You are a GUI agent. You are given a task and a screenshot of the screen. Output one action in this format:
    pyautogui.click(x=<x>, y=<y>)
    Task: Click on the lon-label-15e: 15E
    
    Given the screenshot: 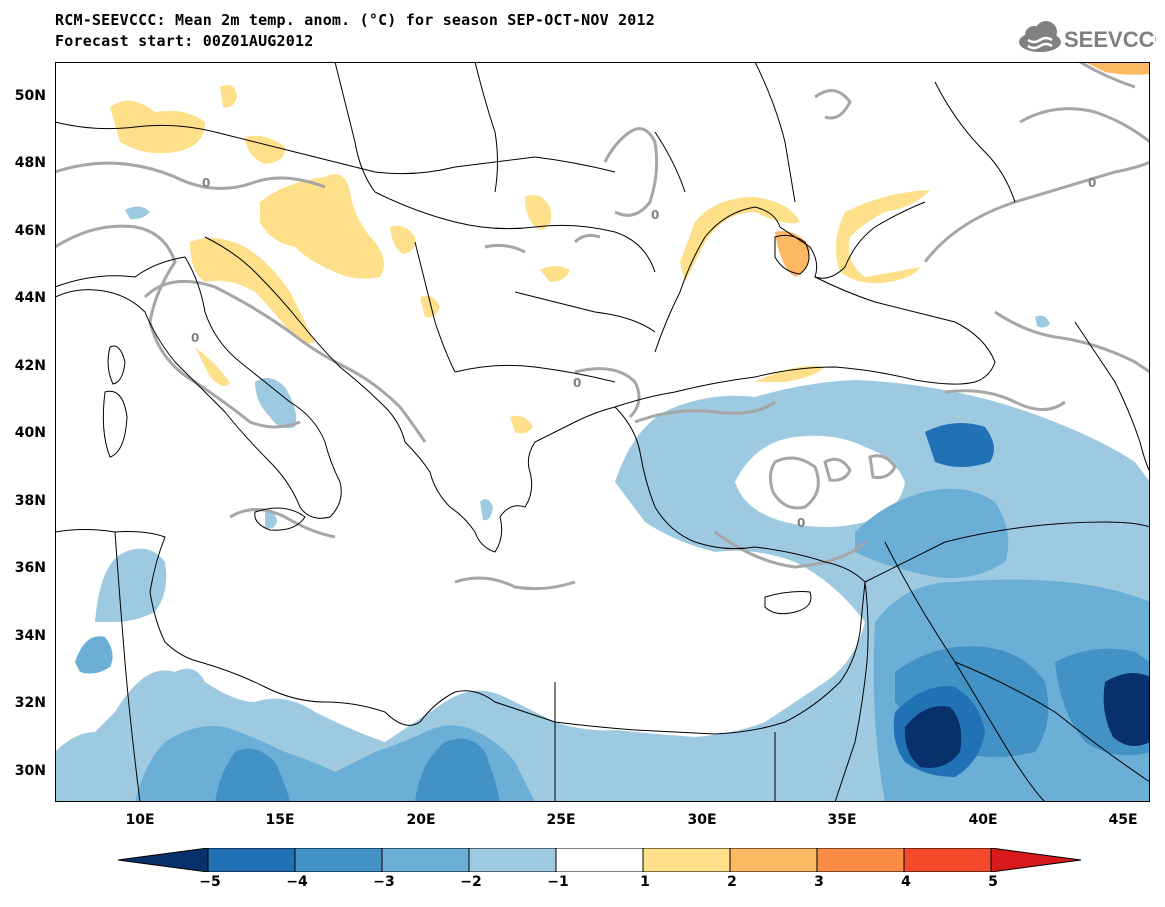 What is the action you would take?
    pyautogui.click(x=280, y=820)
    